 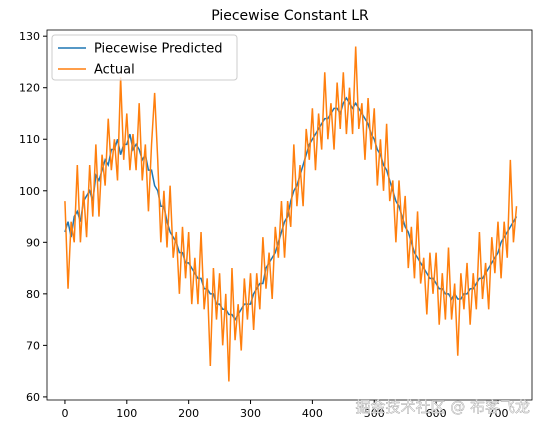 I want to click on y-tick-label: 70, so click(x=33, y=345).